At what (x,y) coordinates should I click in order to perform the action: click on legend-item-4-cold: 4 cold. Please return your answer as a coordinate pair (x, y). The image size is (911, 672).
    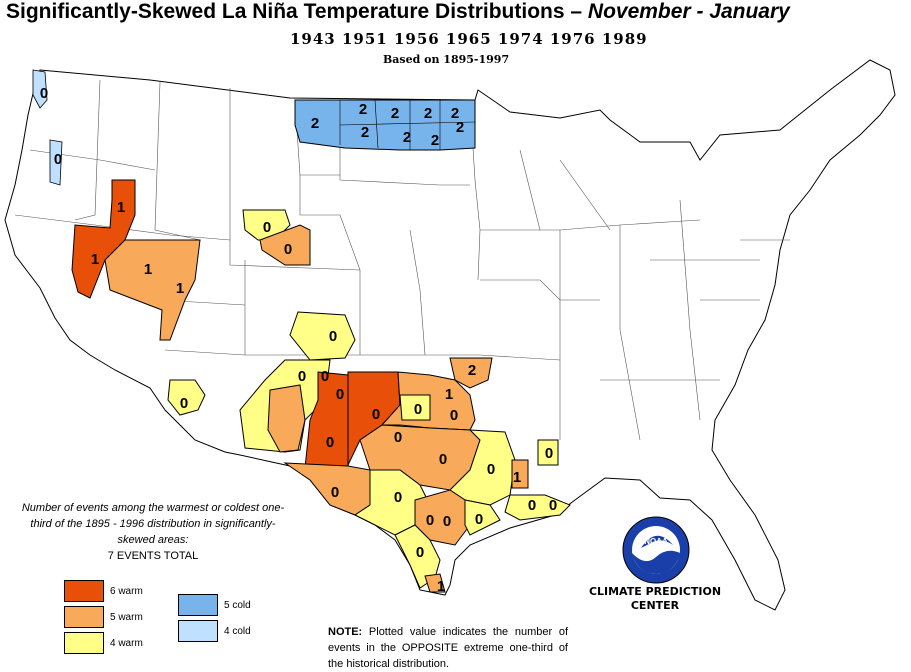
    Looking at the image, I should click on (214, 631).